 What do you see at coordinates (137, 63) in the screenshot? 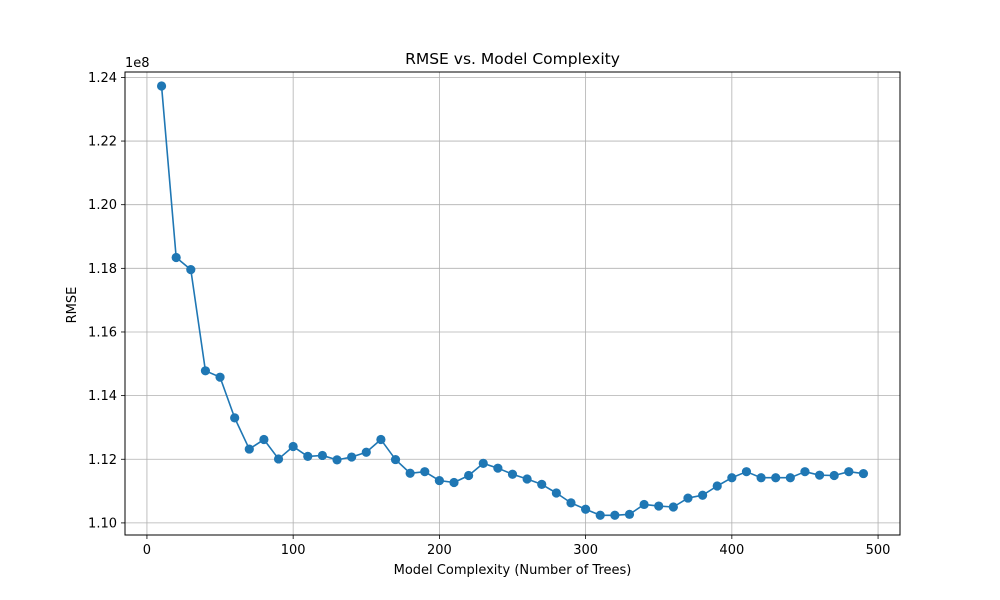
I see `y-axis-offset-label: 1e8` at bounding box center [137, 63].